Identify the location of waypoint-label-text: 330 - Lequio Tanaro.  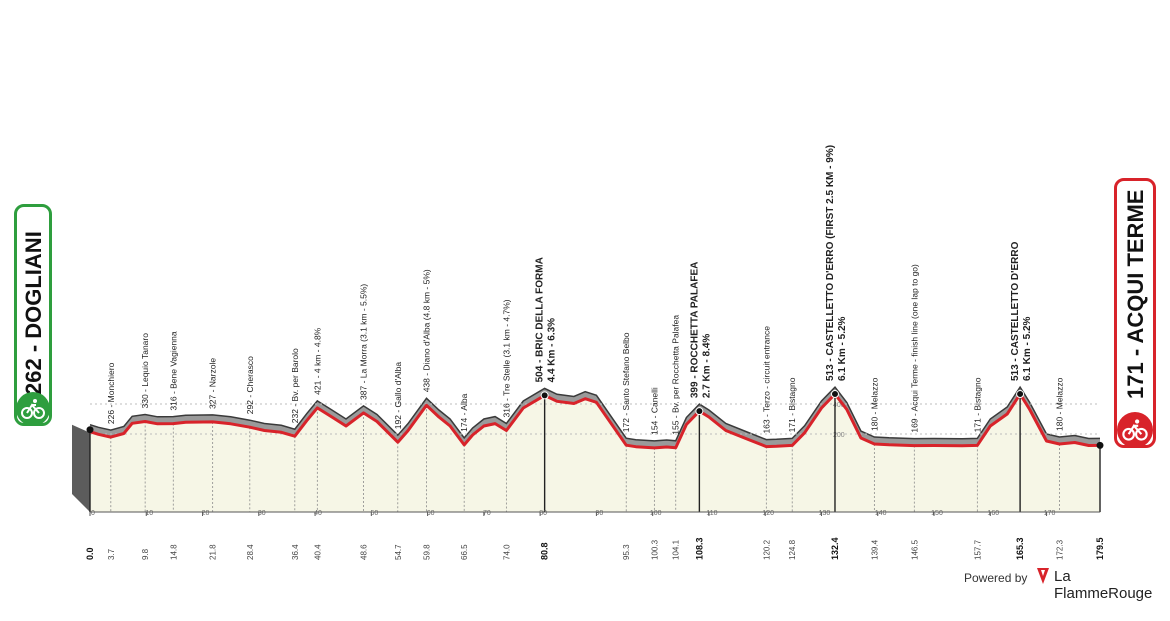
(145, 371).